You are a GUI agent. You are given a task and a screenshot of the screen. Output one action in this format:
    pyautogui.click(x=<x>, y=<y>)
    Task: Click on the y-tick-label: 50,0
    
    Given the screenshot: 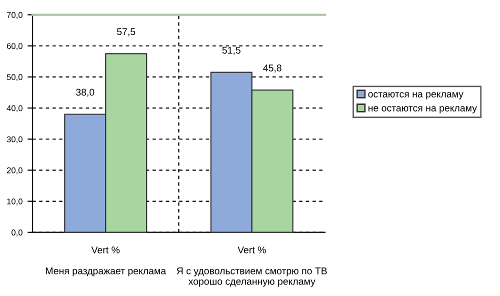 What is the action you would take?
    pyautogui.click(x=14, y=78)
    